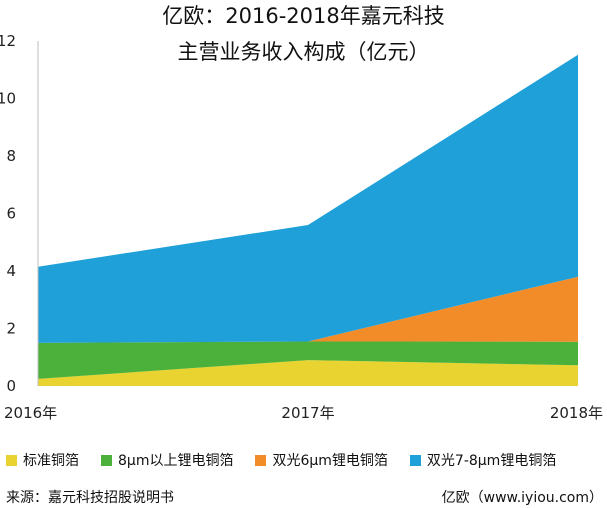 This screenshot has height=508, width=607. Describe the element at coordinates (11, 156) in the screenshot. I see `y-tick-label: 8` at that location.